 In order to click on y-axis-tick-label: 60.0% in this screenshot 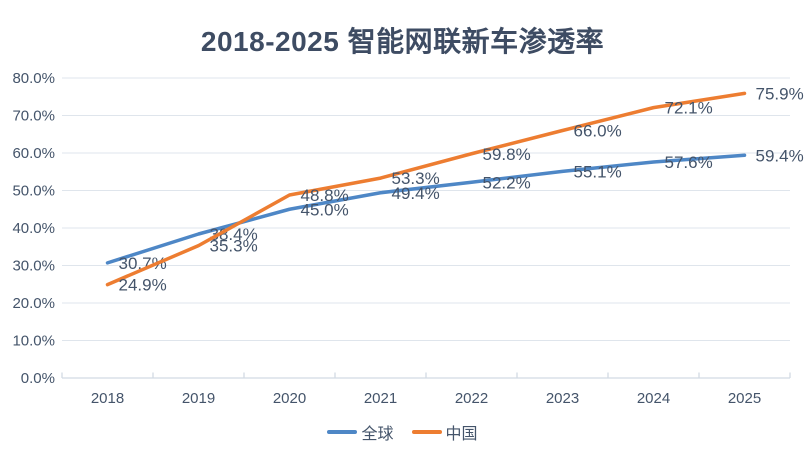, I will do `click(33, 153)`.